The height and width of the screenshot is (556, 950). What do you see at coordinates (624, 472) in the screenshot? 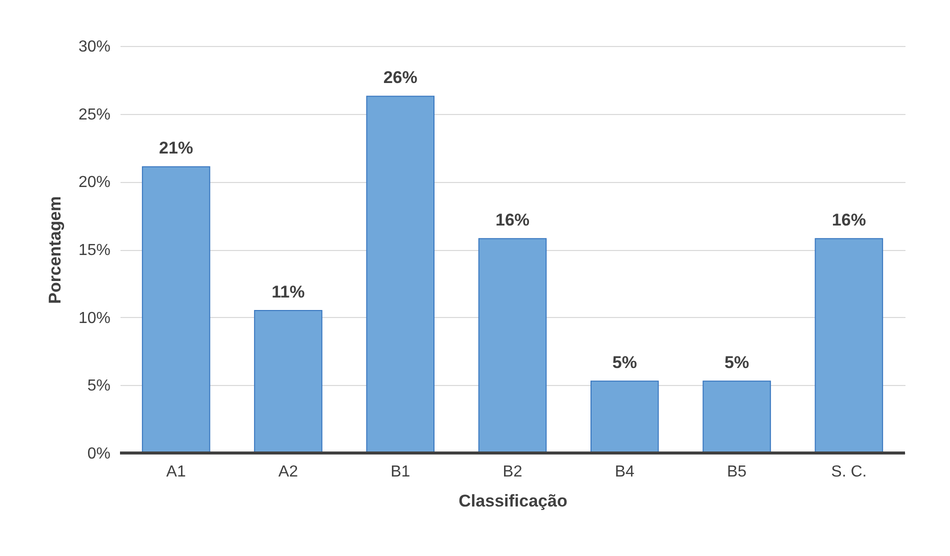
I see `x-tick-label: B4` at bounding box center [624, 472].